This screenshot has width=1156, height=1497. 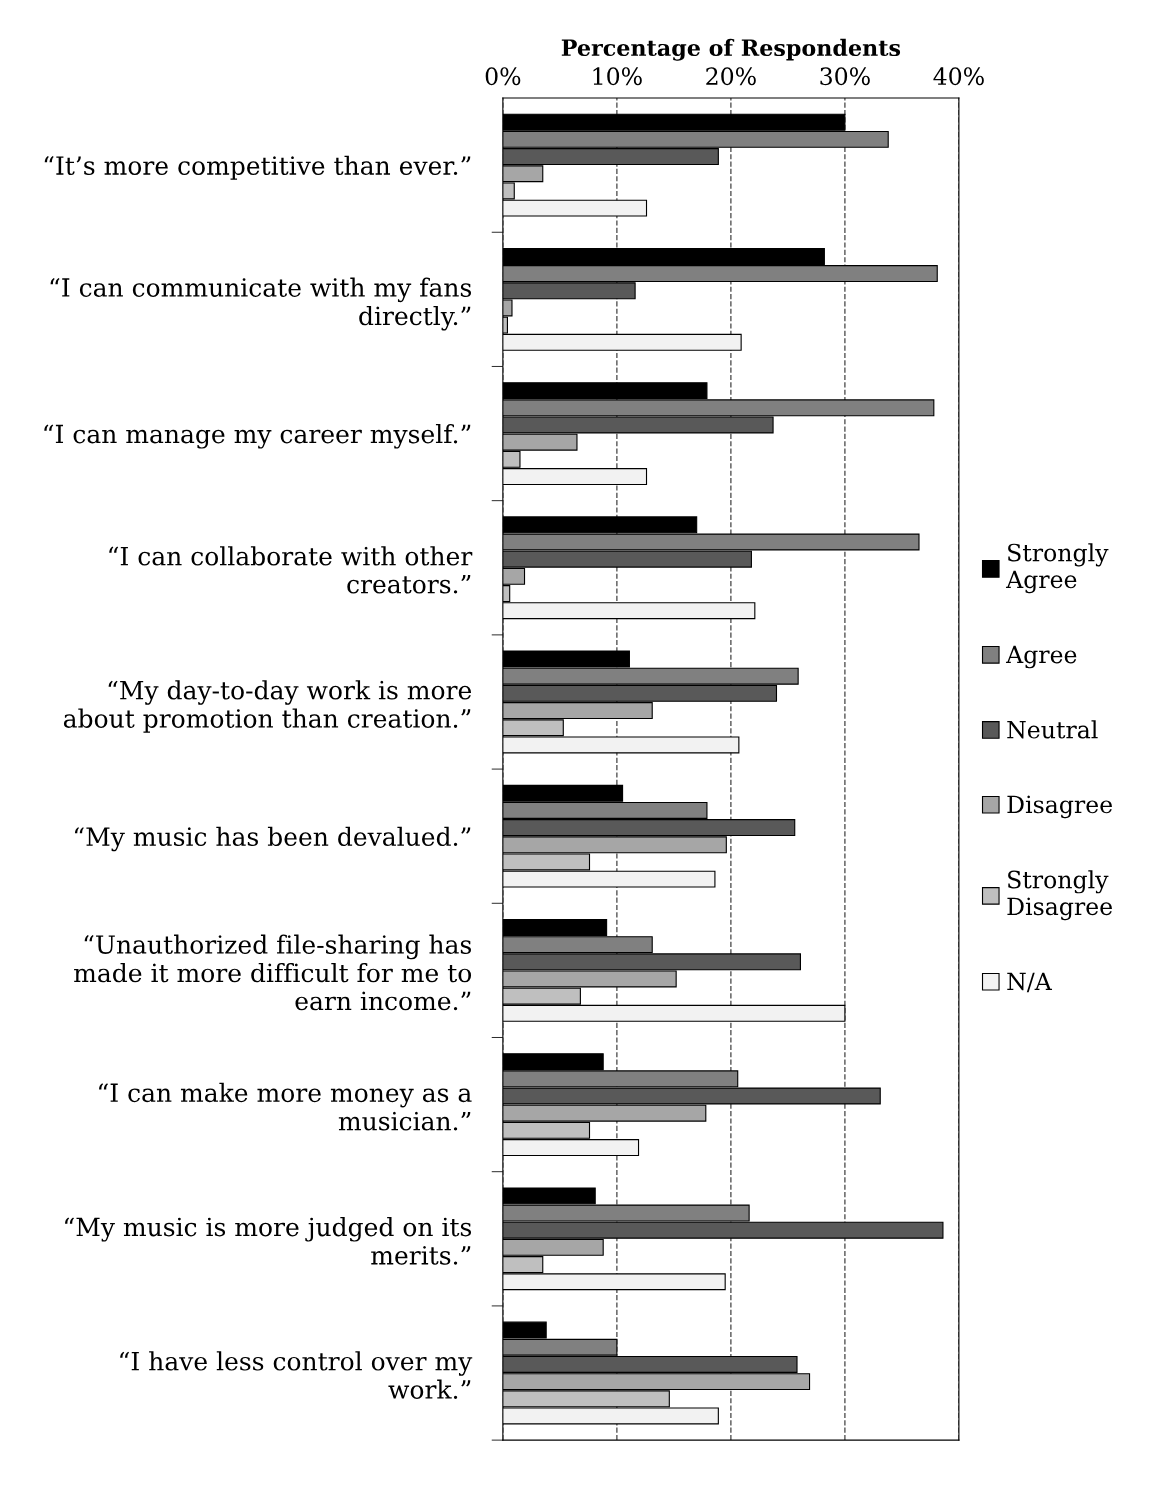 I want to click on y-tick-label: “I have less control over my work.”, so click(x=296, y=1375).